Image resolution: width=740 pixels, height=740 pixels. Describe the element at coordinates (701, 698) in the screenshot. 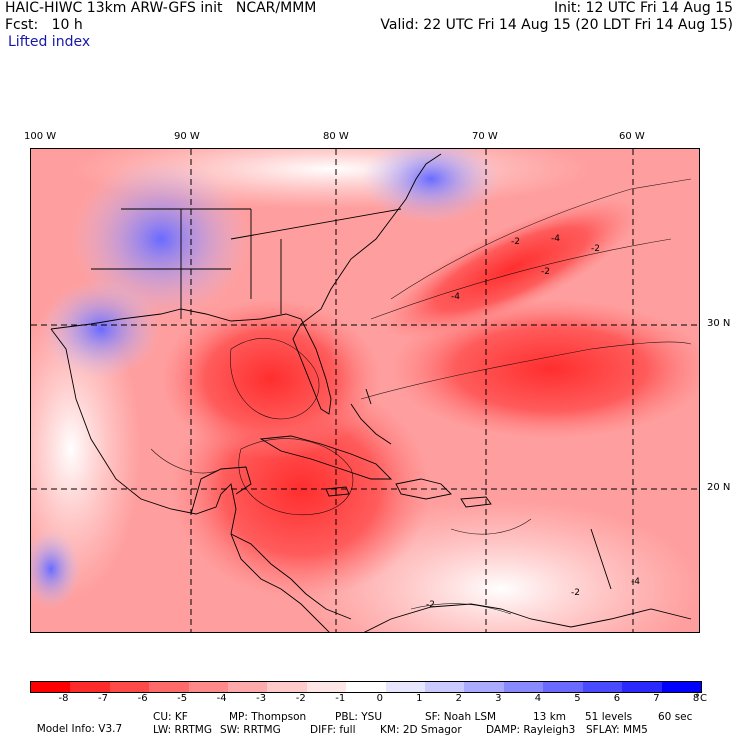

I see `colorbar-unit: °C` at that location.